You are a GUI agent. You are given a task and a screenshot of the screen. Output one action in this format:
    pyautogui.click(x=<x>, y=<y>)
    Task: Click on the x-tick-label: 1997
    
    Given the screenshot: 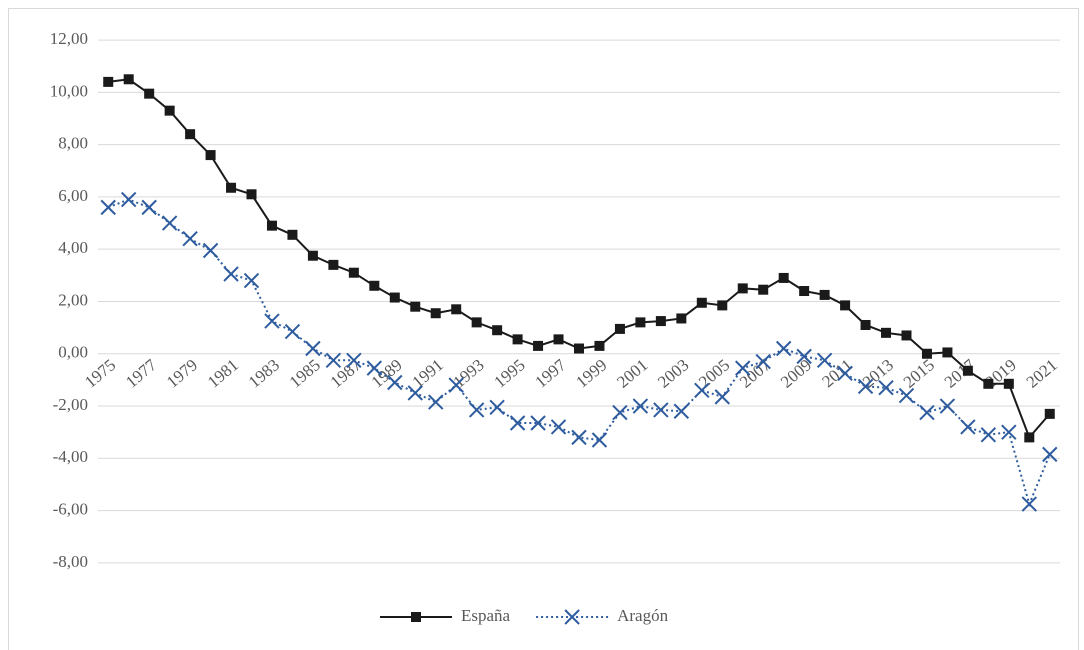 What is the action you would take?
    pyautogui.click(x=550, y=373)
    